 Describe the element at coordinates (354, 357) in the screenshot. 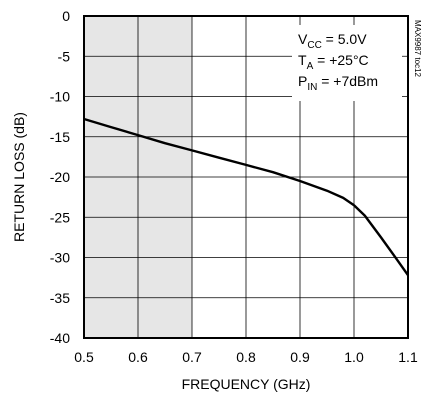

I see `x-tick-label: 1.0` at that location.